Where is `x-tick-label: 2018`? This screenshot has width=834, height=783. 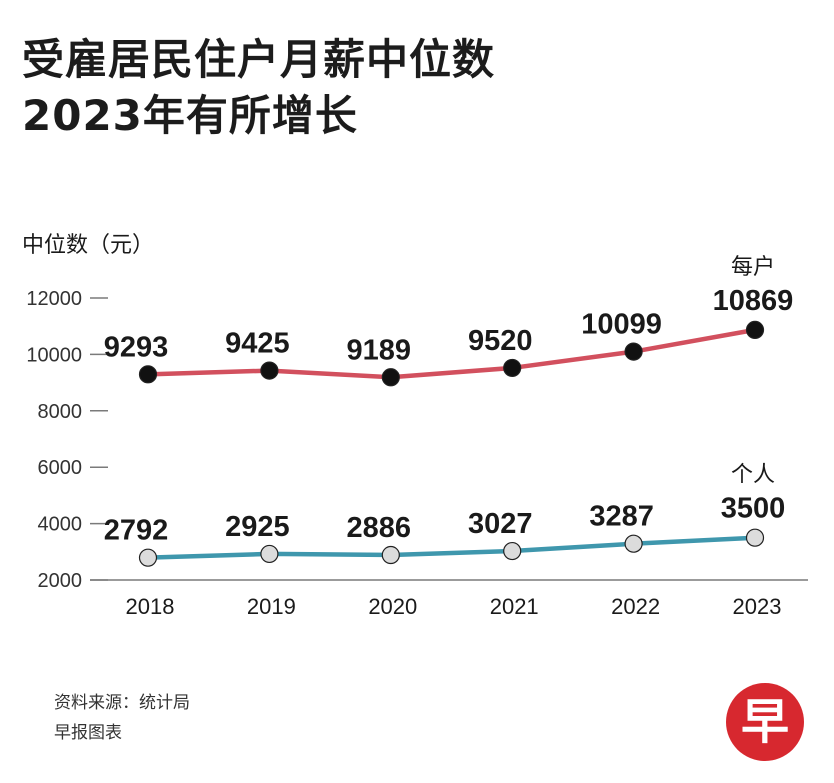
x-tick-label: 2018 is located at coordinates (150, 606).